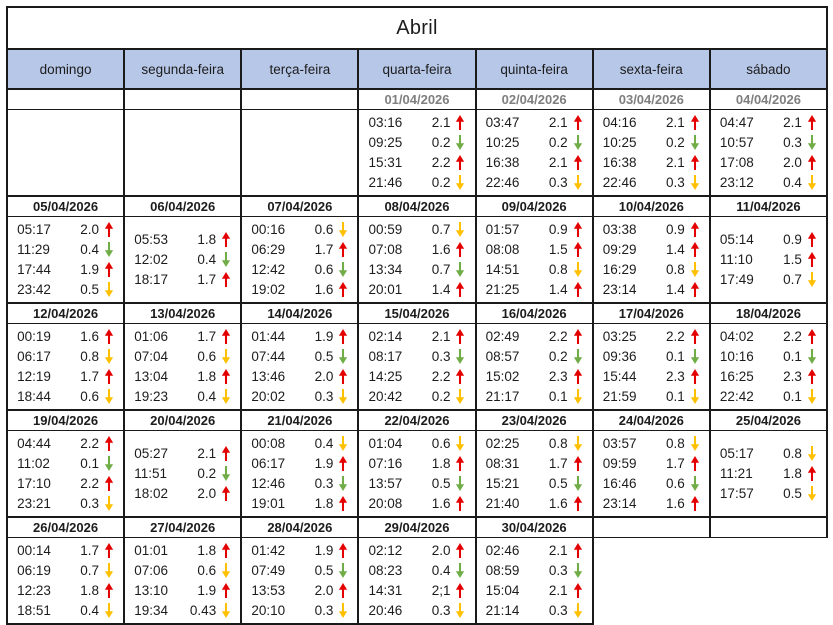 The height and width of the screenshot is (625, 833). I want to click on date-cell: 29/04/2026, so click(417, 527).